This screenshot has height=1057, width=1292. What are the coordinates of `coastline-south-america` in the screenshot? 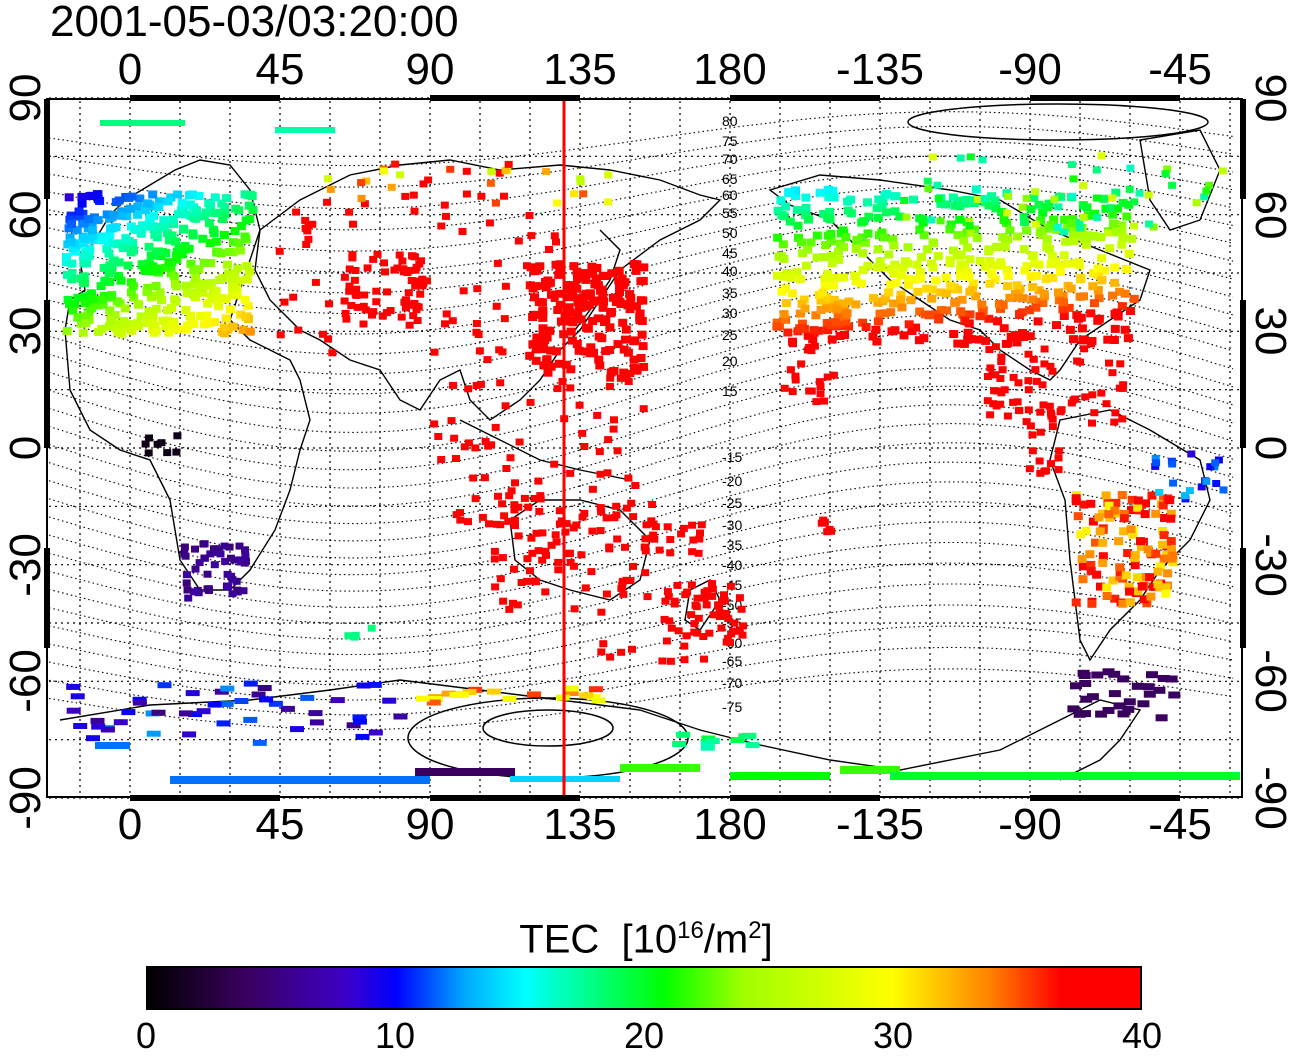 It's located at (1130, 535).